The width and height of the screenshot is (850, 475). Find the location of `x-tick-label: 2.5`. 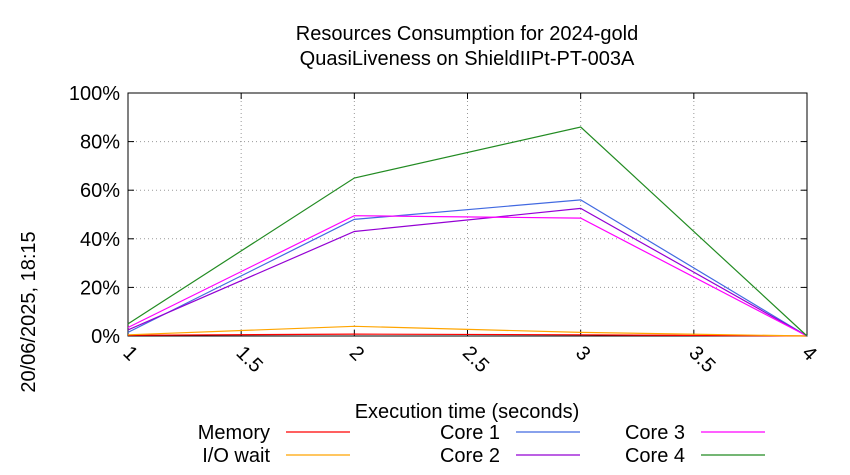

x-tick-label: 2.5 is located at coordinates (475, 359).